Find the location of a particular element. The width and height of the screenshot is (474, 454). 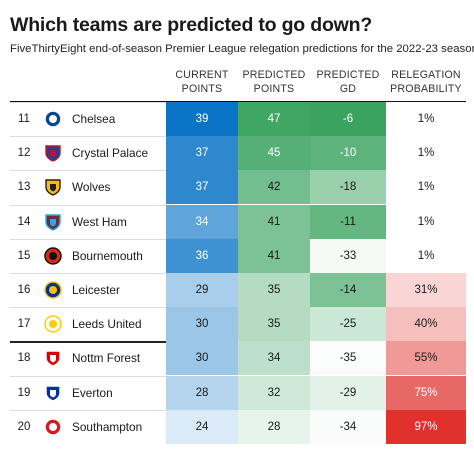

rank-cell: 18 is located at coordinates (24, 358).